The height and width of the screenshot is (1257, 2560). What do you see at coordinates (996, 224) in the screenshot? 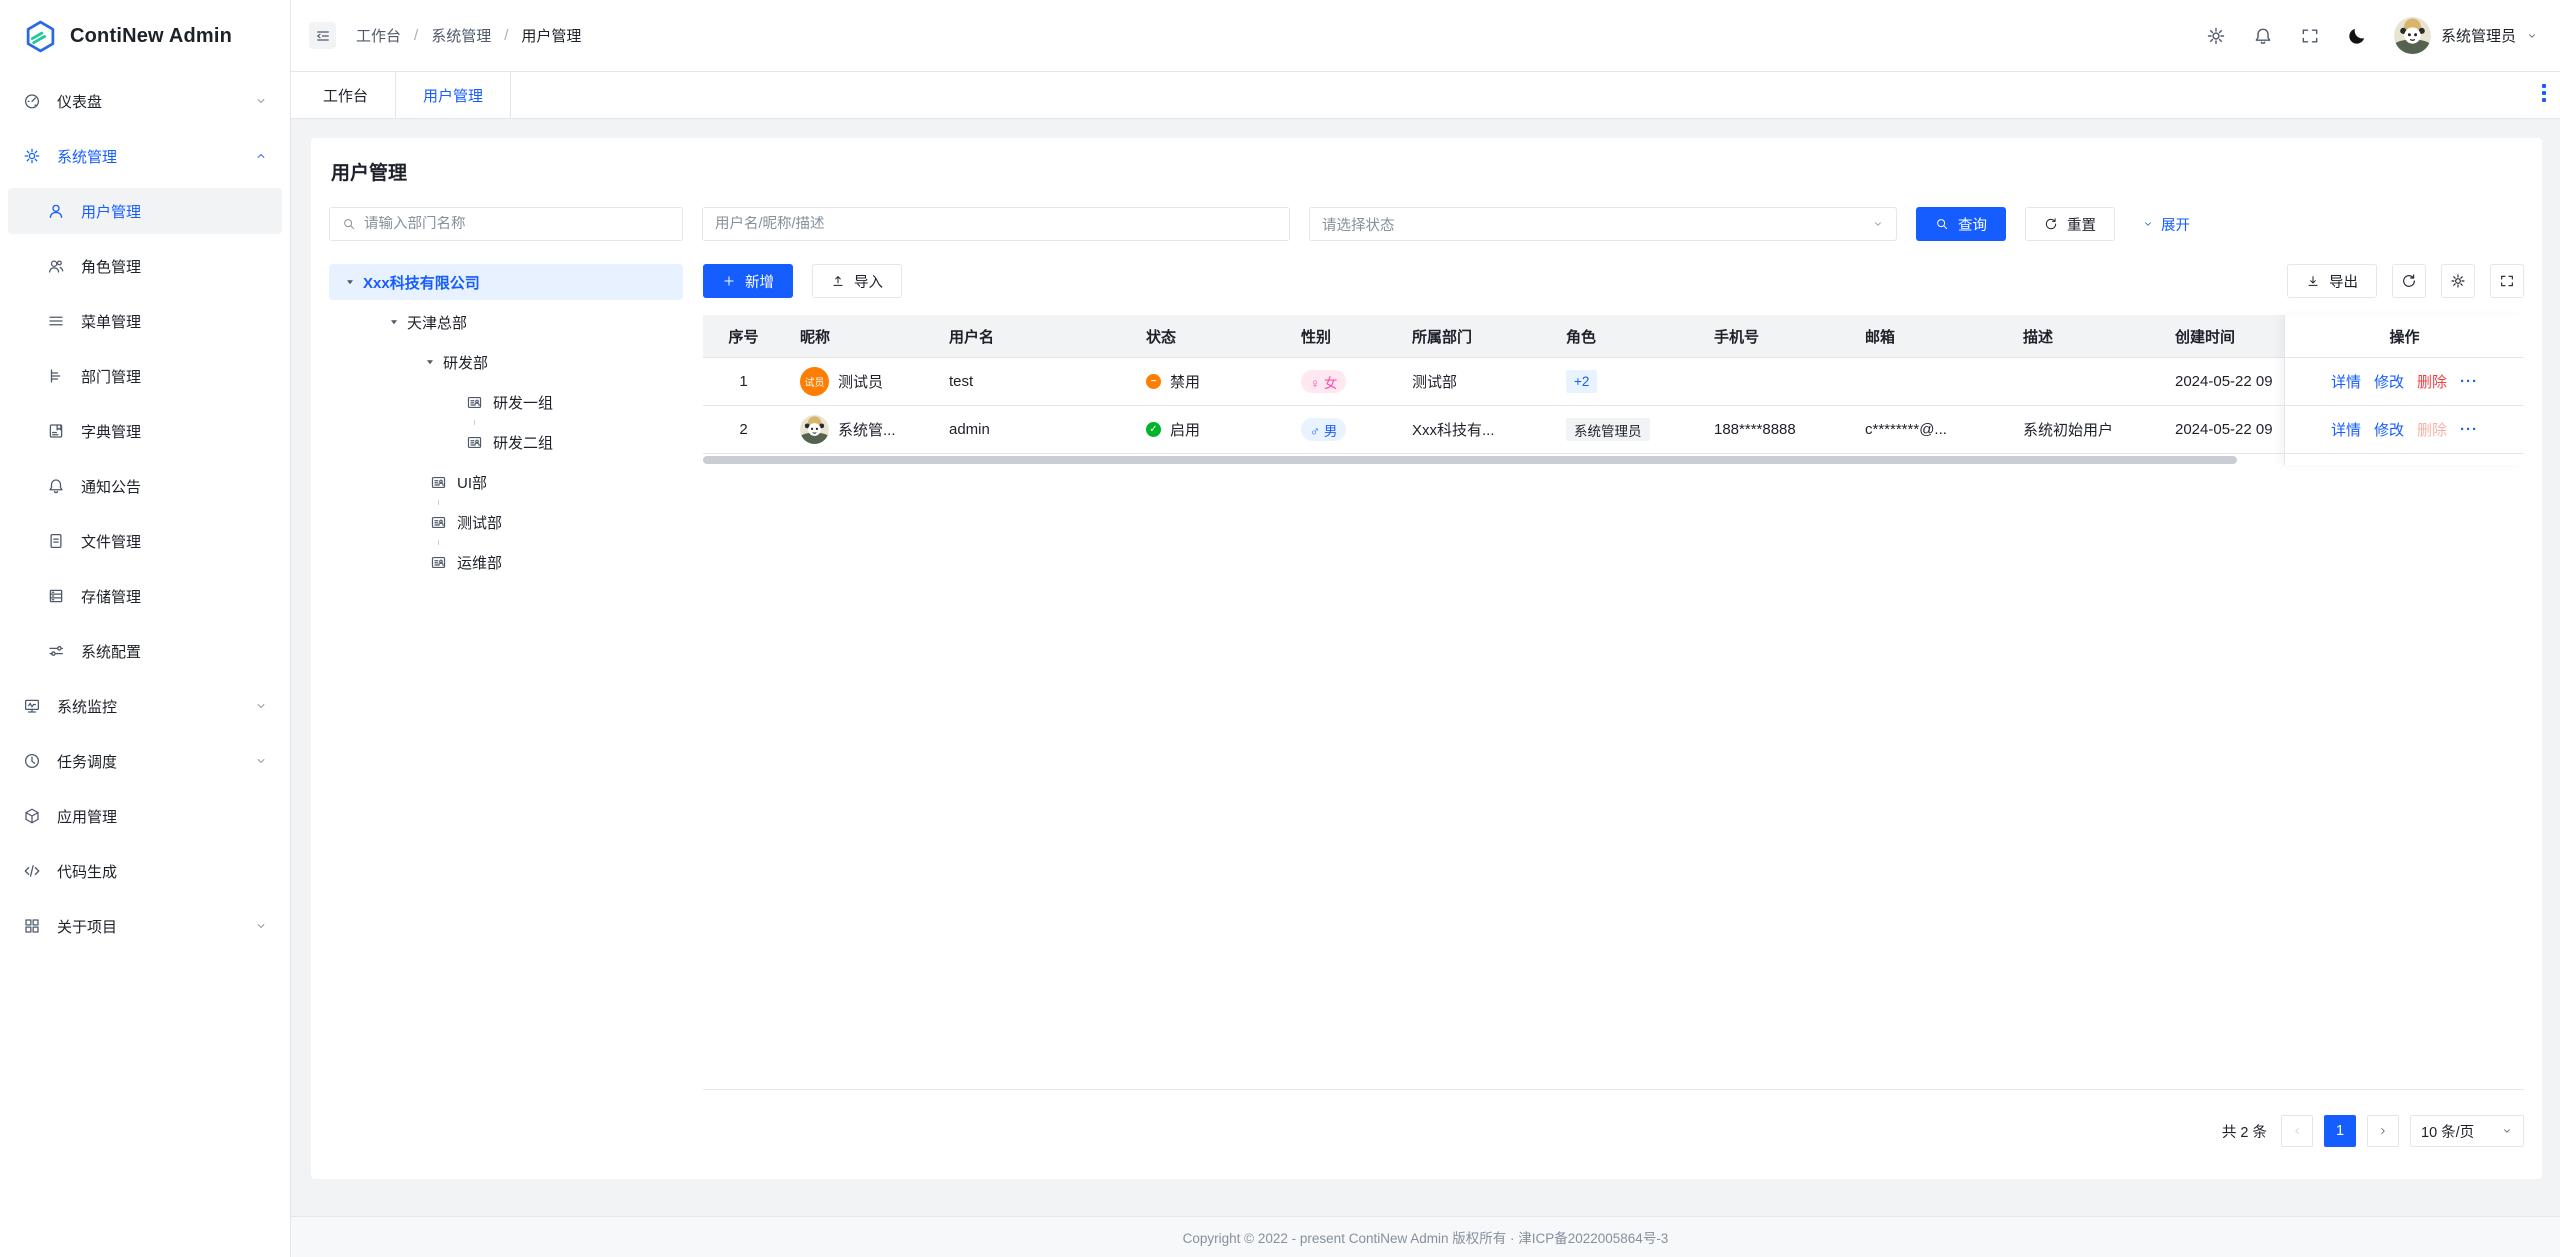
I see `keyword-search-input` at bounding box center [996, 224].